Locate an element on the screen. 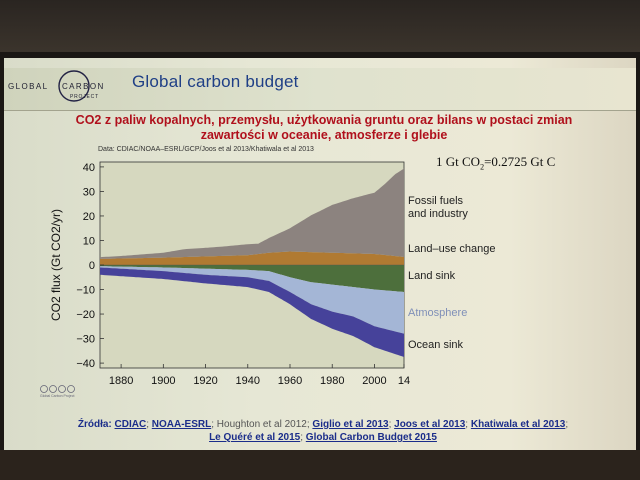 The width and height of the screenshot is (640, 480). area-land-sink is located at coordinates (252, 278).